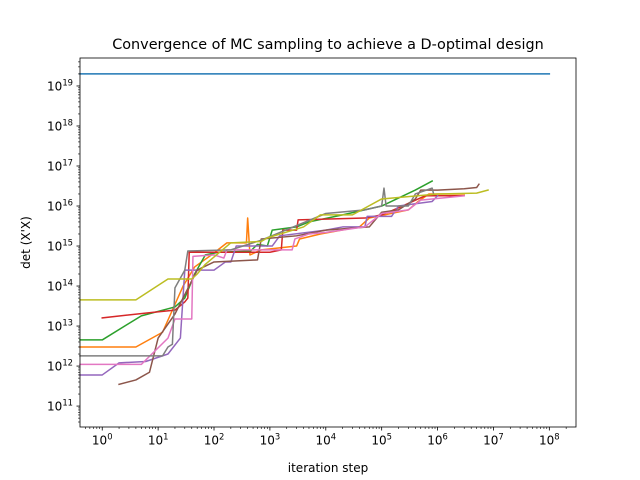 The image size is (640, 480). What do you see at coordinates (60, 406) in the screenshot?
I see `y-tick-label-0: 1011` at bounding box center [60, 406].